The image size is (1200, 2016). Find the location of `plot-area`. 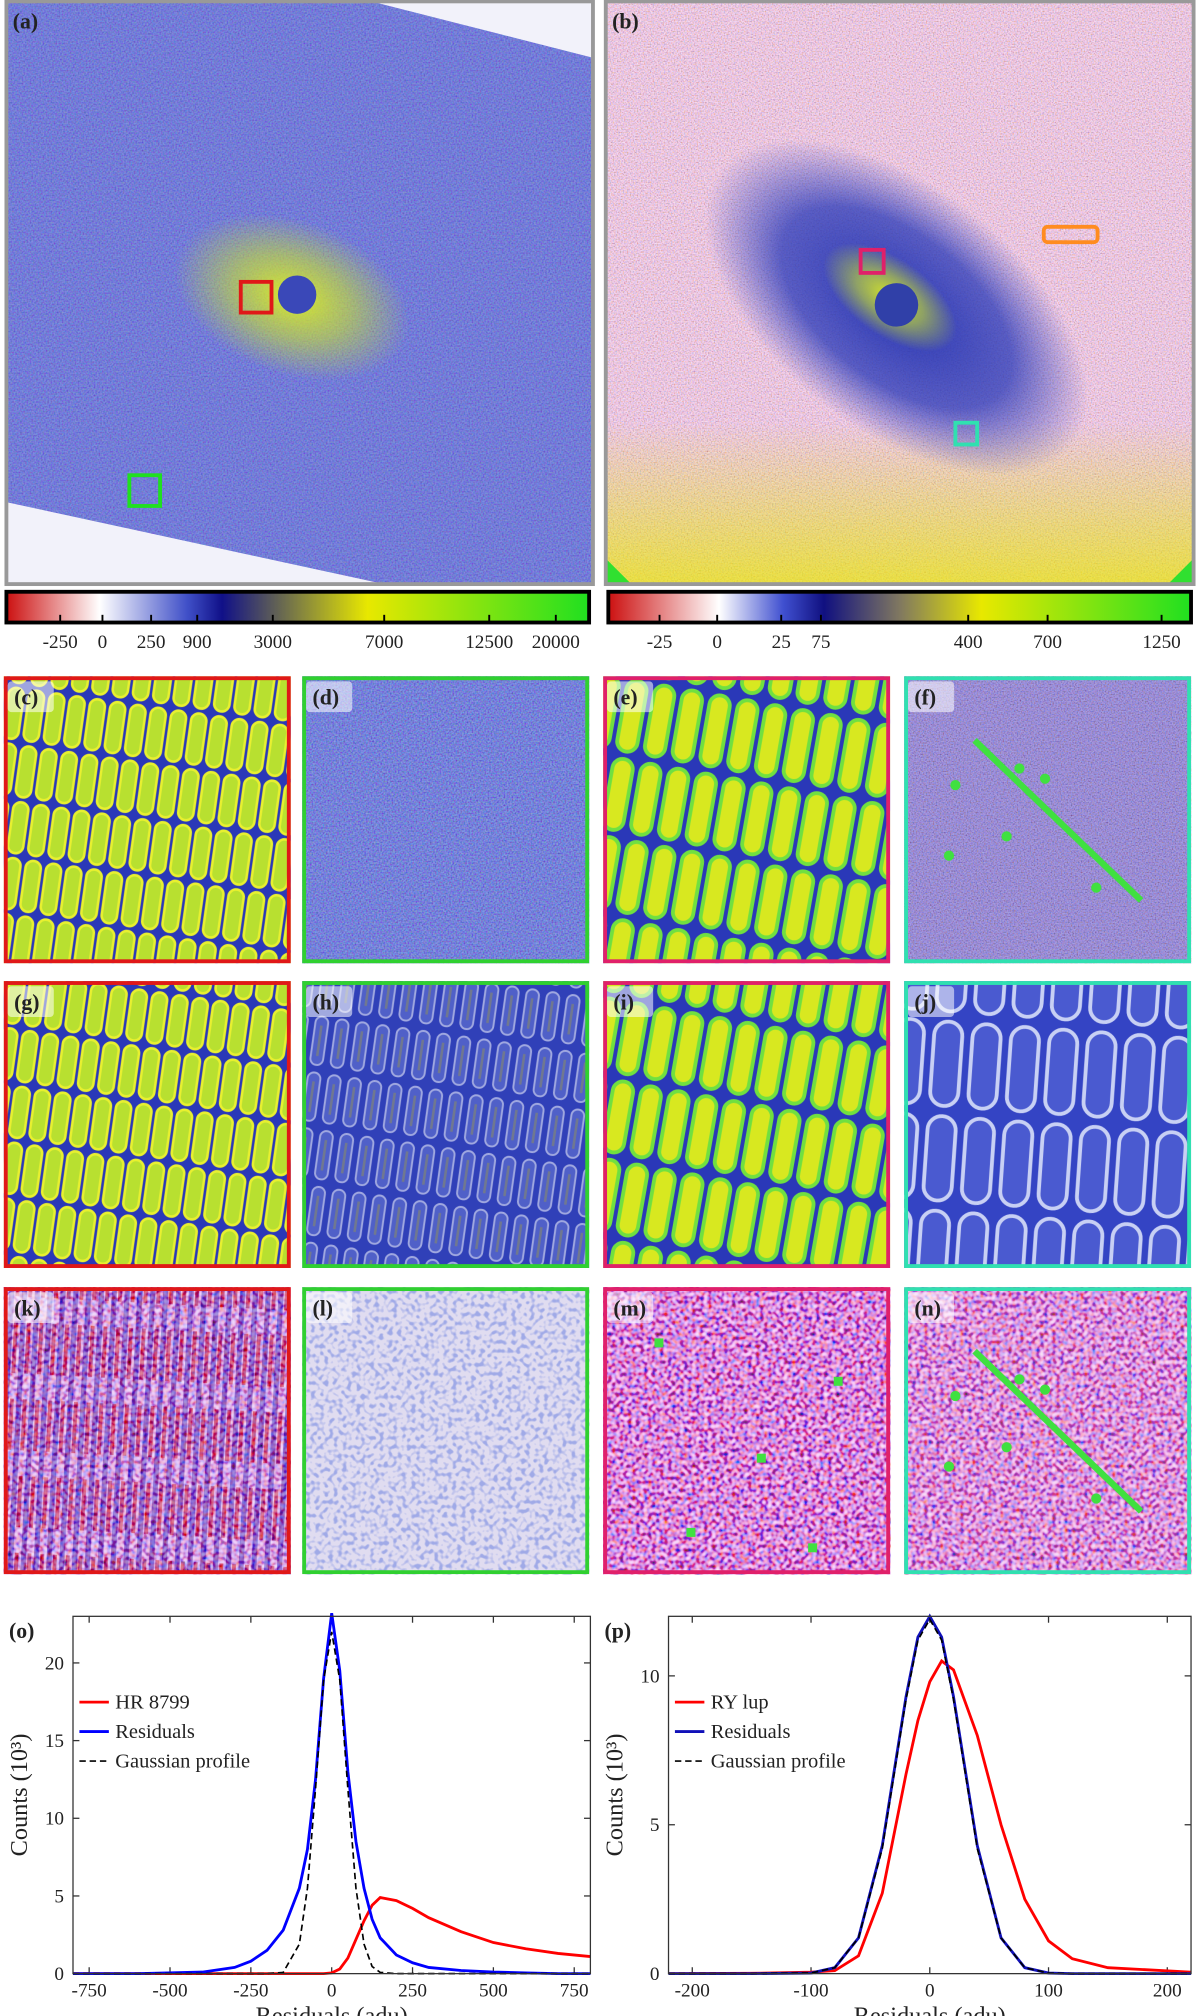

plot-area is located at coordinates (930, 1795).